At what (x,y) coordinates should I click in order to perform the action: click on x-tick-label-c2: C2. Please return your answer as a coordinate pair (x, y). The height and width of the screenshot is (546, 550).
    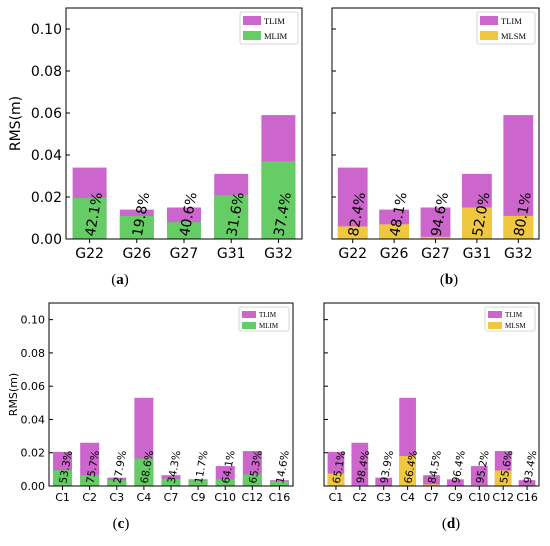
    Looking at the image, I should click on (359, 497).